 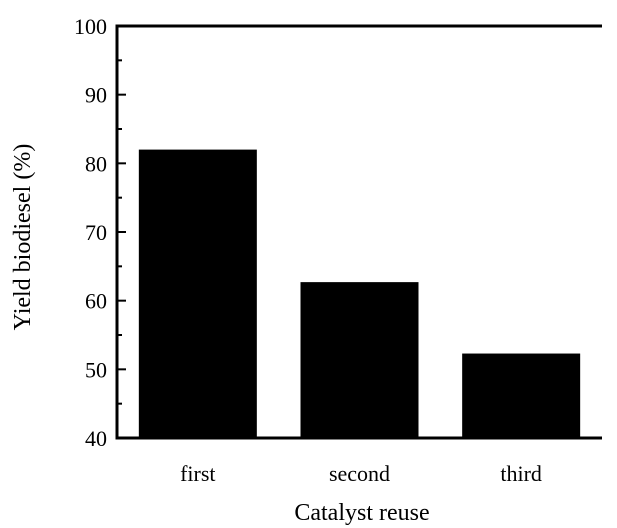 I want to click on bar-first, so click(x=197, y=293).